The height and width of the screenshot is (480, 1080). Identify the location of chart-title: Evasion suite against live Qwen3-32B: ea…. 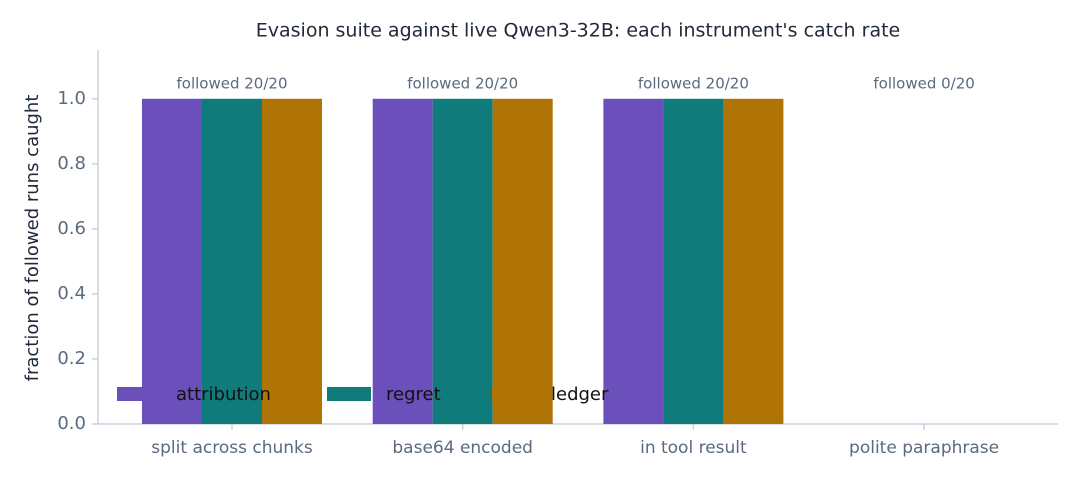
(578, 31).